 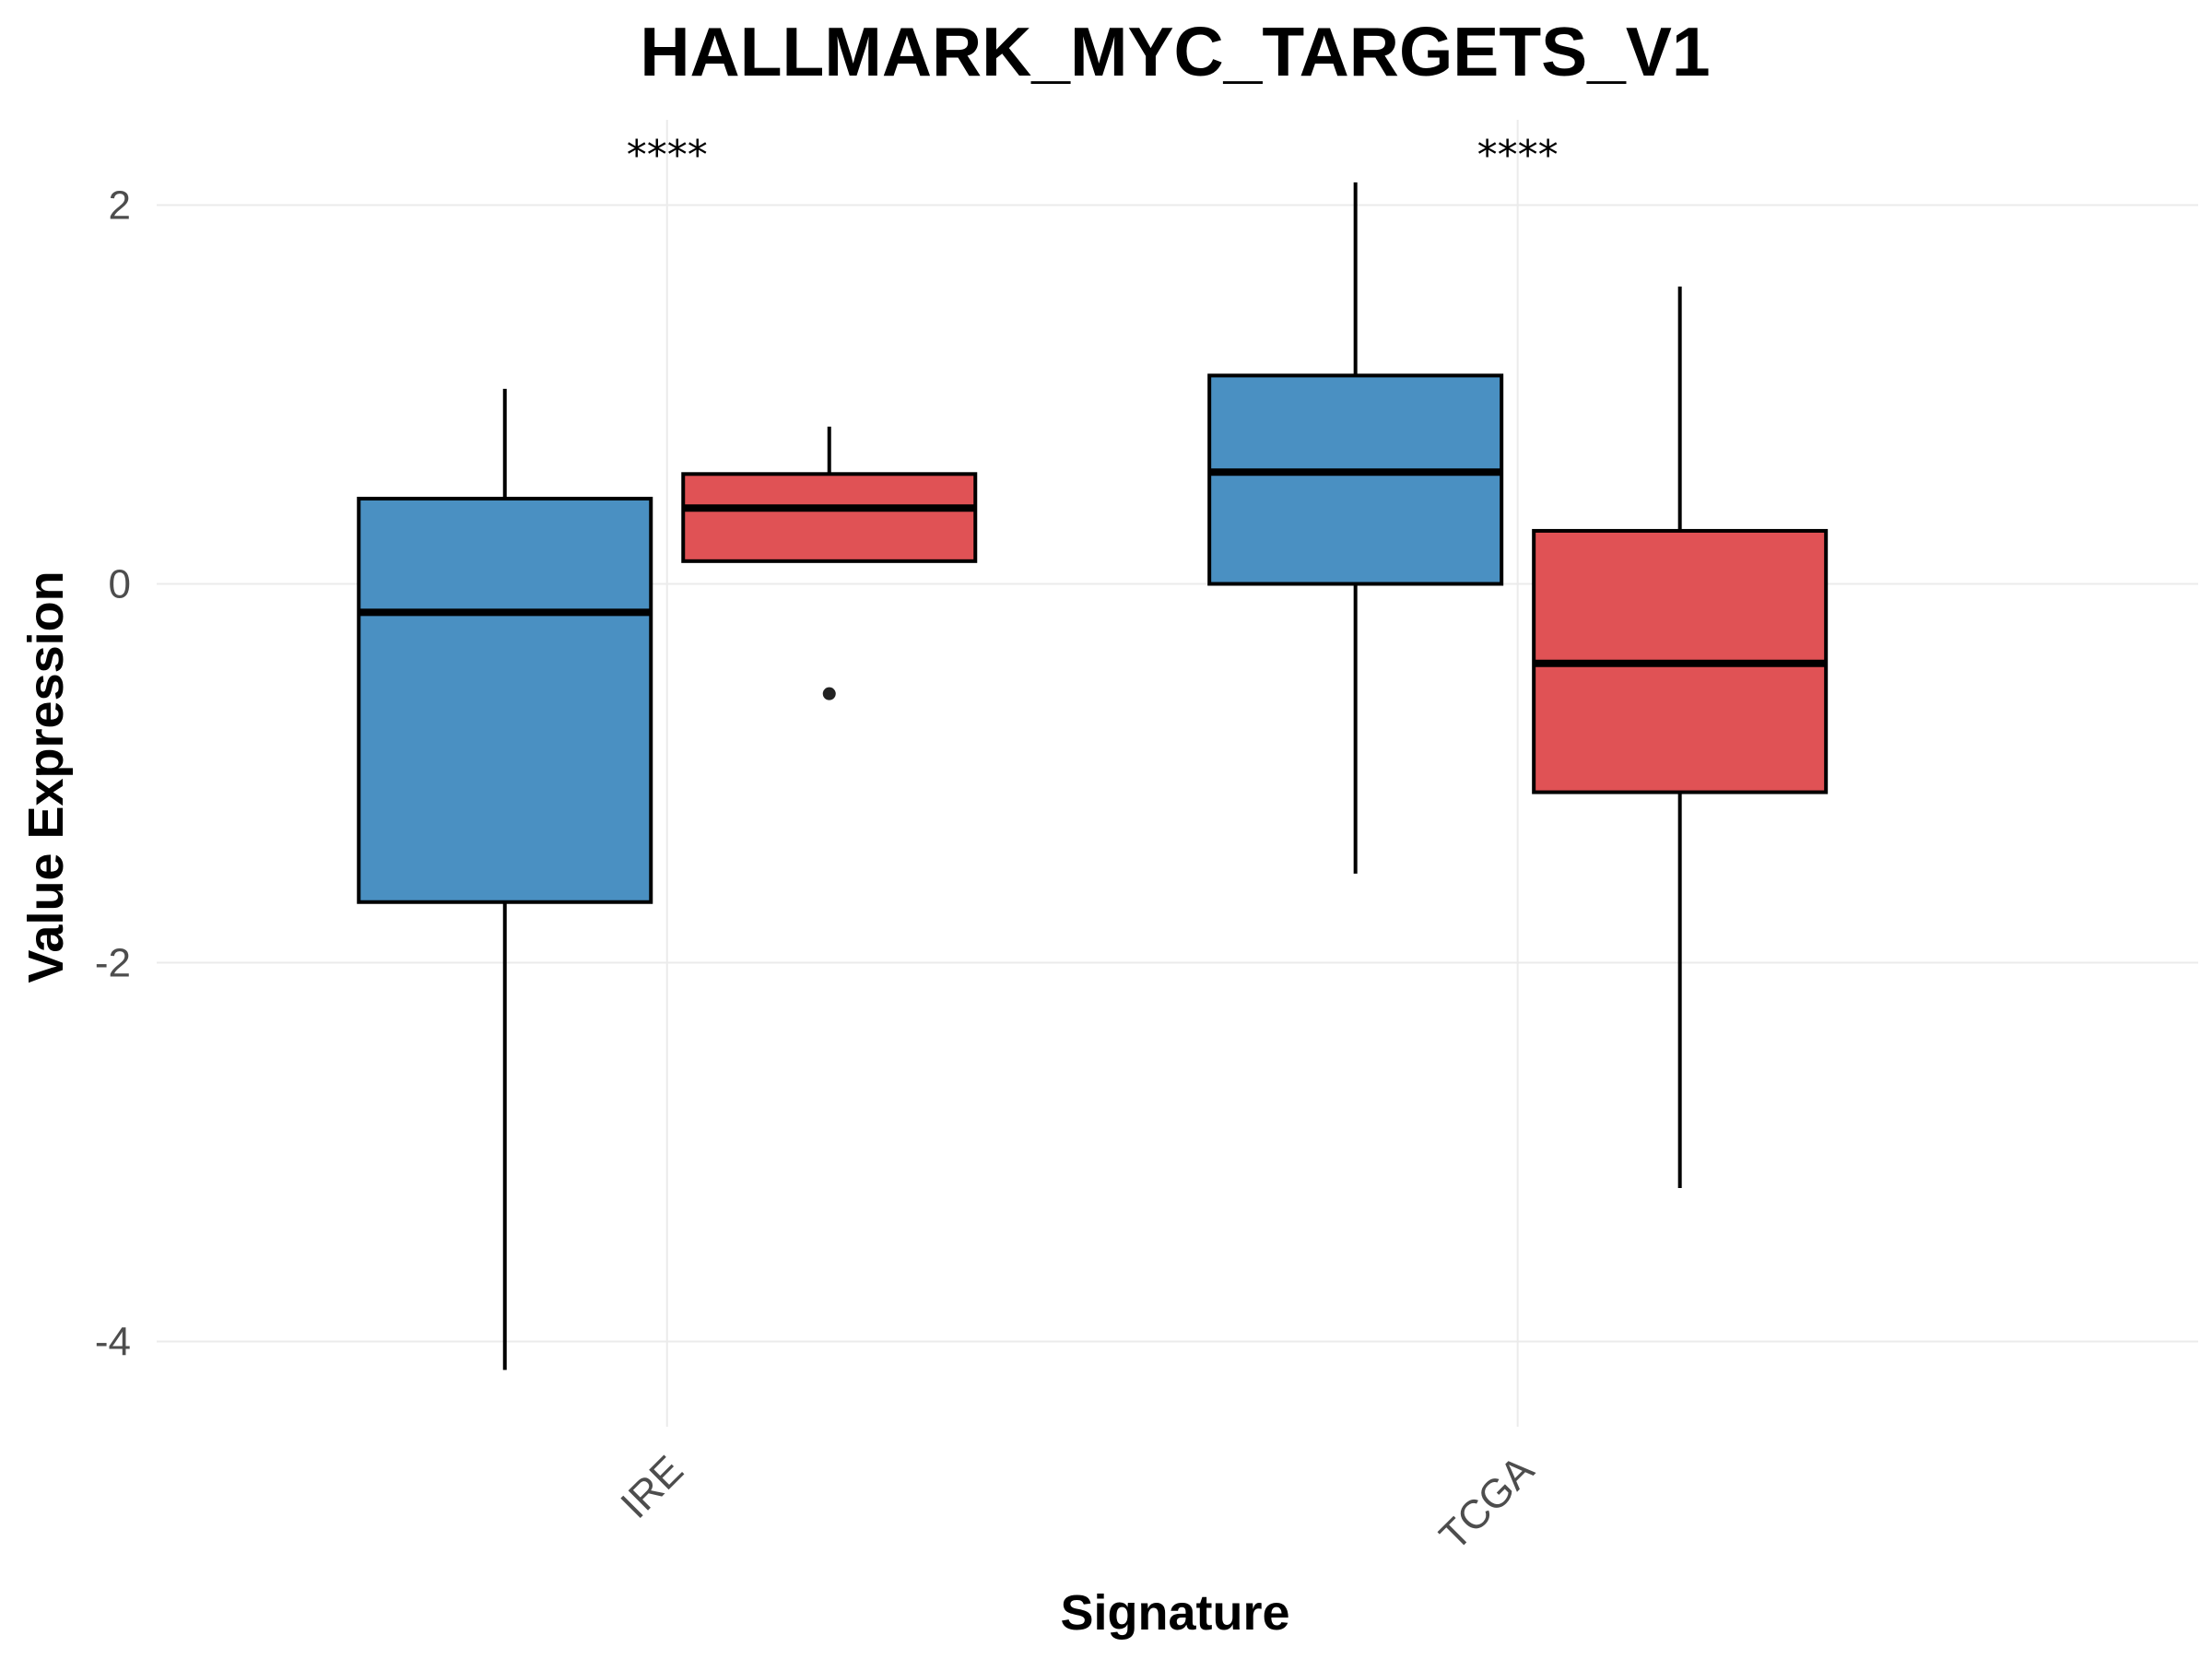 I want to click on y-tick-label: -2, so click(x=113, y=963).